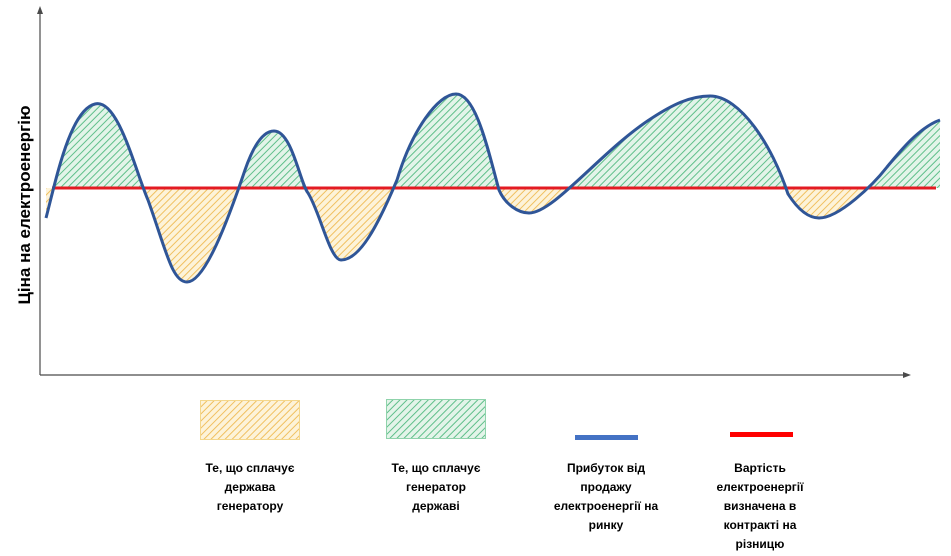  What do you see at coordinates (907, 375) in the screenshot?
I see `x-axis-arrow` at bounding box center [907, 375].